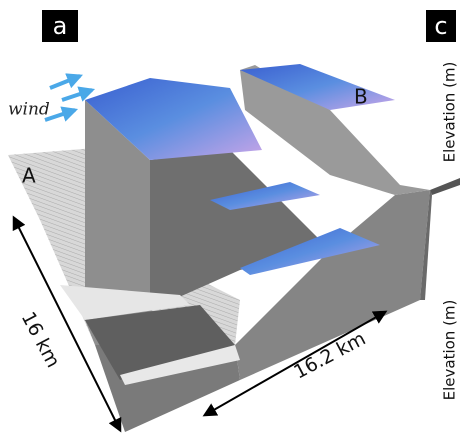 Image resolution: width=461 pixels, height=436 pixels. I want to click on left-top, so click(173, 119).